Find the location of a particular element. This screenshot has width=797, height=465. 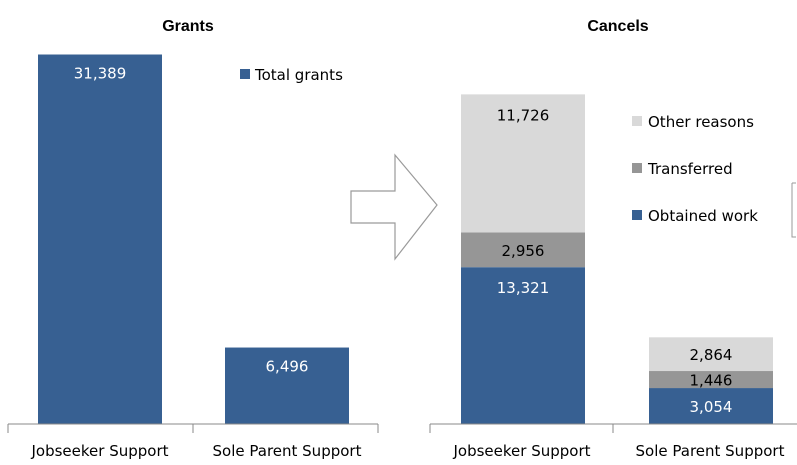

cancels-x-tick-label: Sole Parent Support is located at coordinates (710, 451).